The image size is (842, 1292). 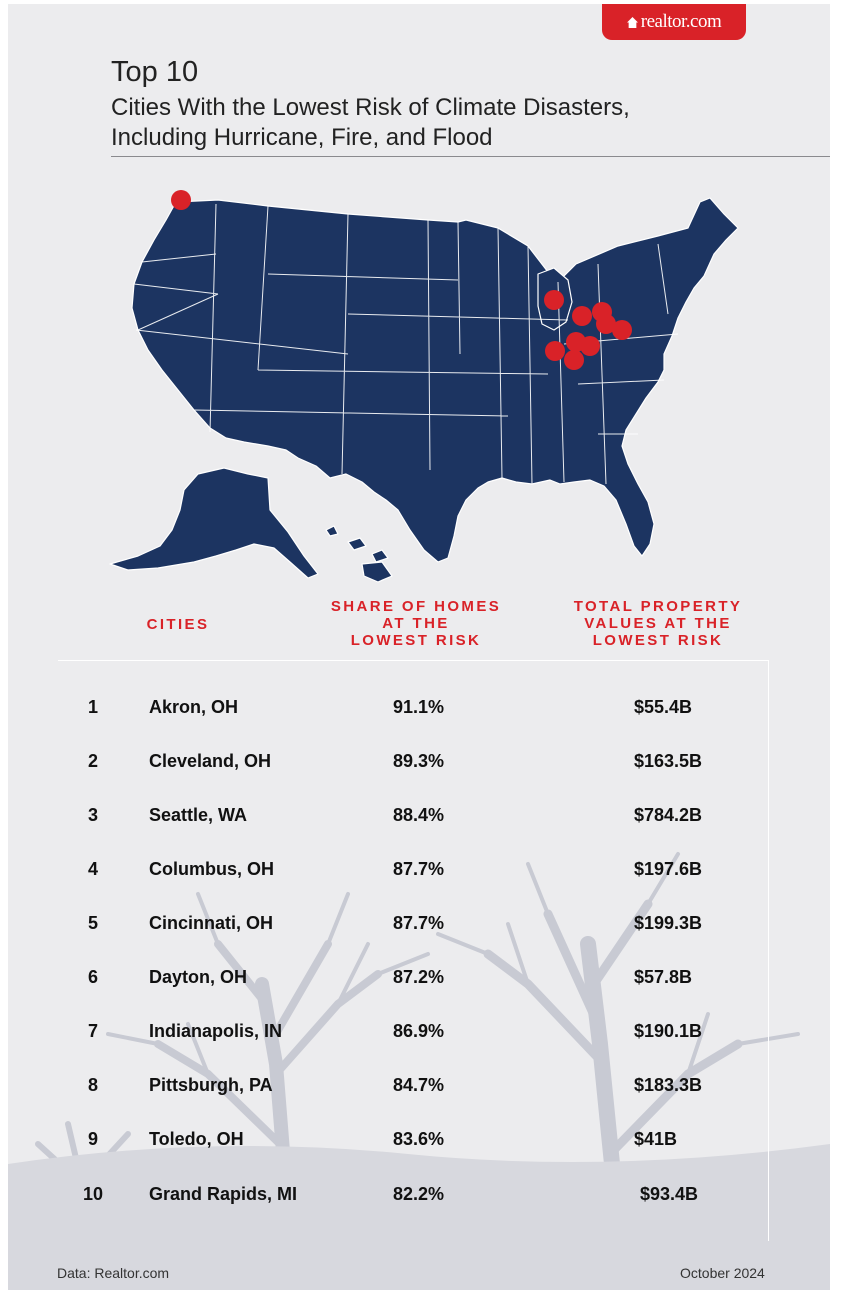 What do you see at coordinates (194, 707) in the screenshot?
I see `city-name: Akron, OH` at bounding box center [194, 707].